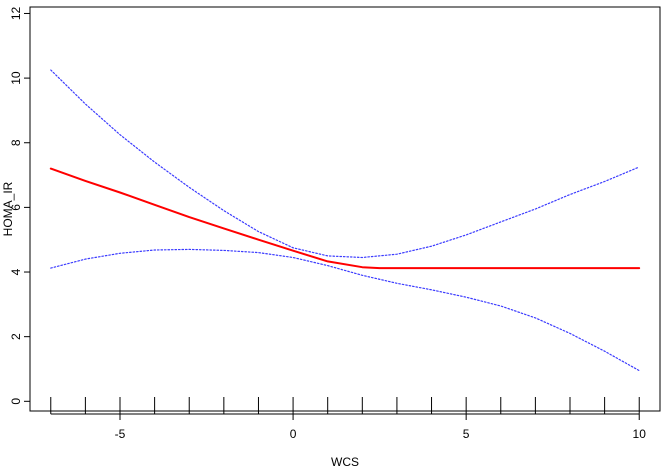 The height and width of the screenshot is (472, 664). I want to click on x-tick-label-0: -5, so click(120, 434).